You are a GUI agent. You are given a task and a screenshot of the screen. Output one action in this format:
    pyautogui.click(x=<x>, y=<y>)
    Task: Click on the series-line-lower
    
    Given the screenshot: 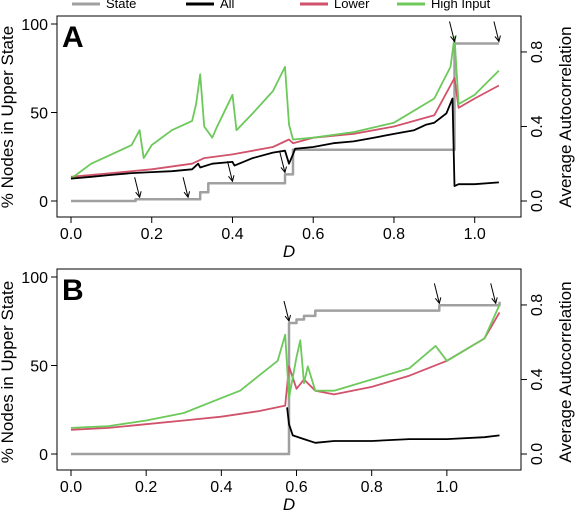 What is the action you would take?
    pyautogui.click(x=285, y=127)
    